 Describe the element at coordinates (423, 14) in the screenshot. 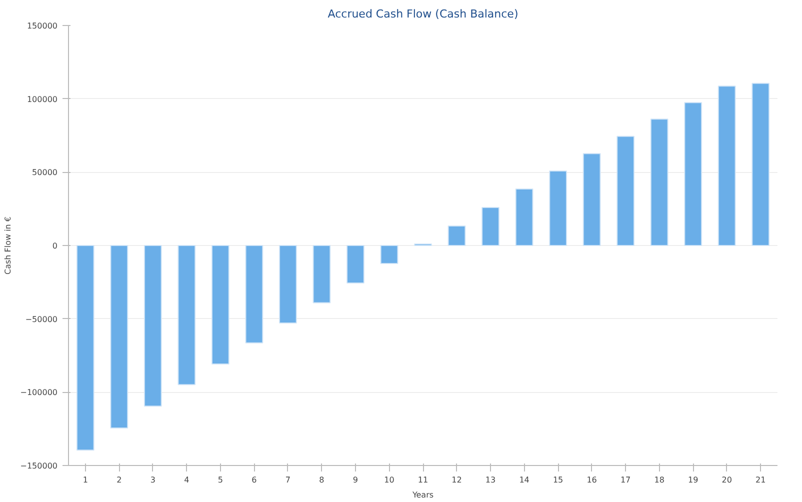

I see `chart-title: Accrued Cash Flow (Cash Balance)` at that location.